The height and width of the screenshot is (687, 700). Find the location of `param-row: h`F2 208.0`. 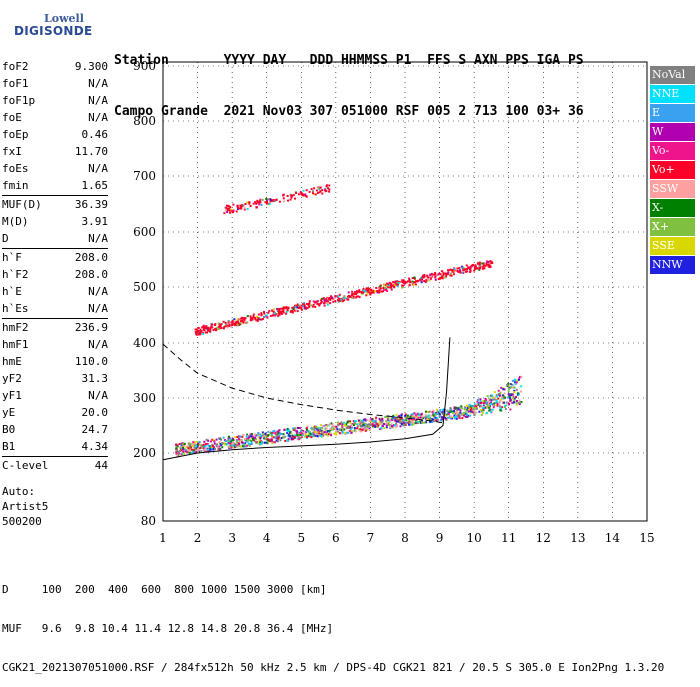

param-row: h`F2 208.0 is located at coordinates (55, 274).